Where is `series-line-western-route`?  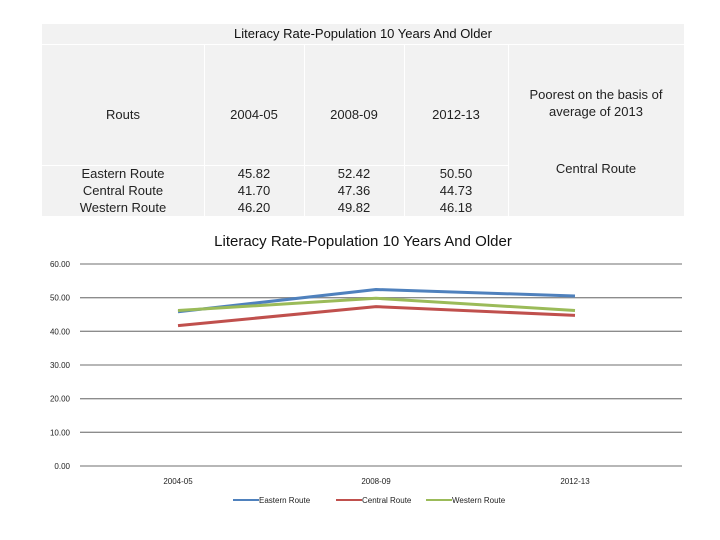 series-line-western-route is located at coordinates (376, 304).